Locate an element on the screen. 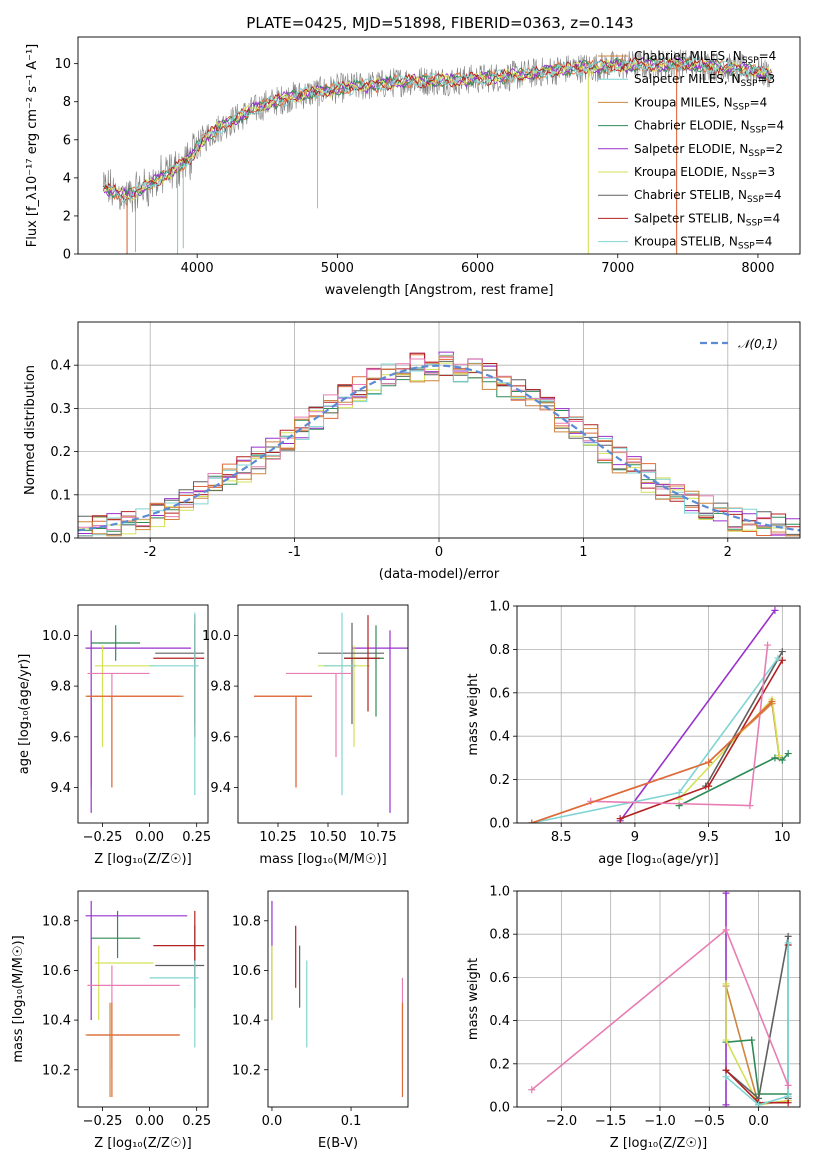 Image resolution: width=819 pixels, height=1170 pixels. x-axis-label: E(B-V) is located at coordinates (338, 1143).